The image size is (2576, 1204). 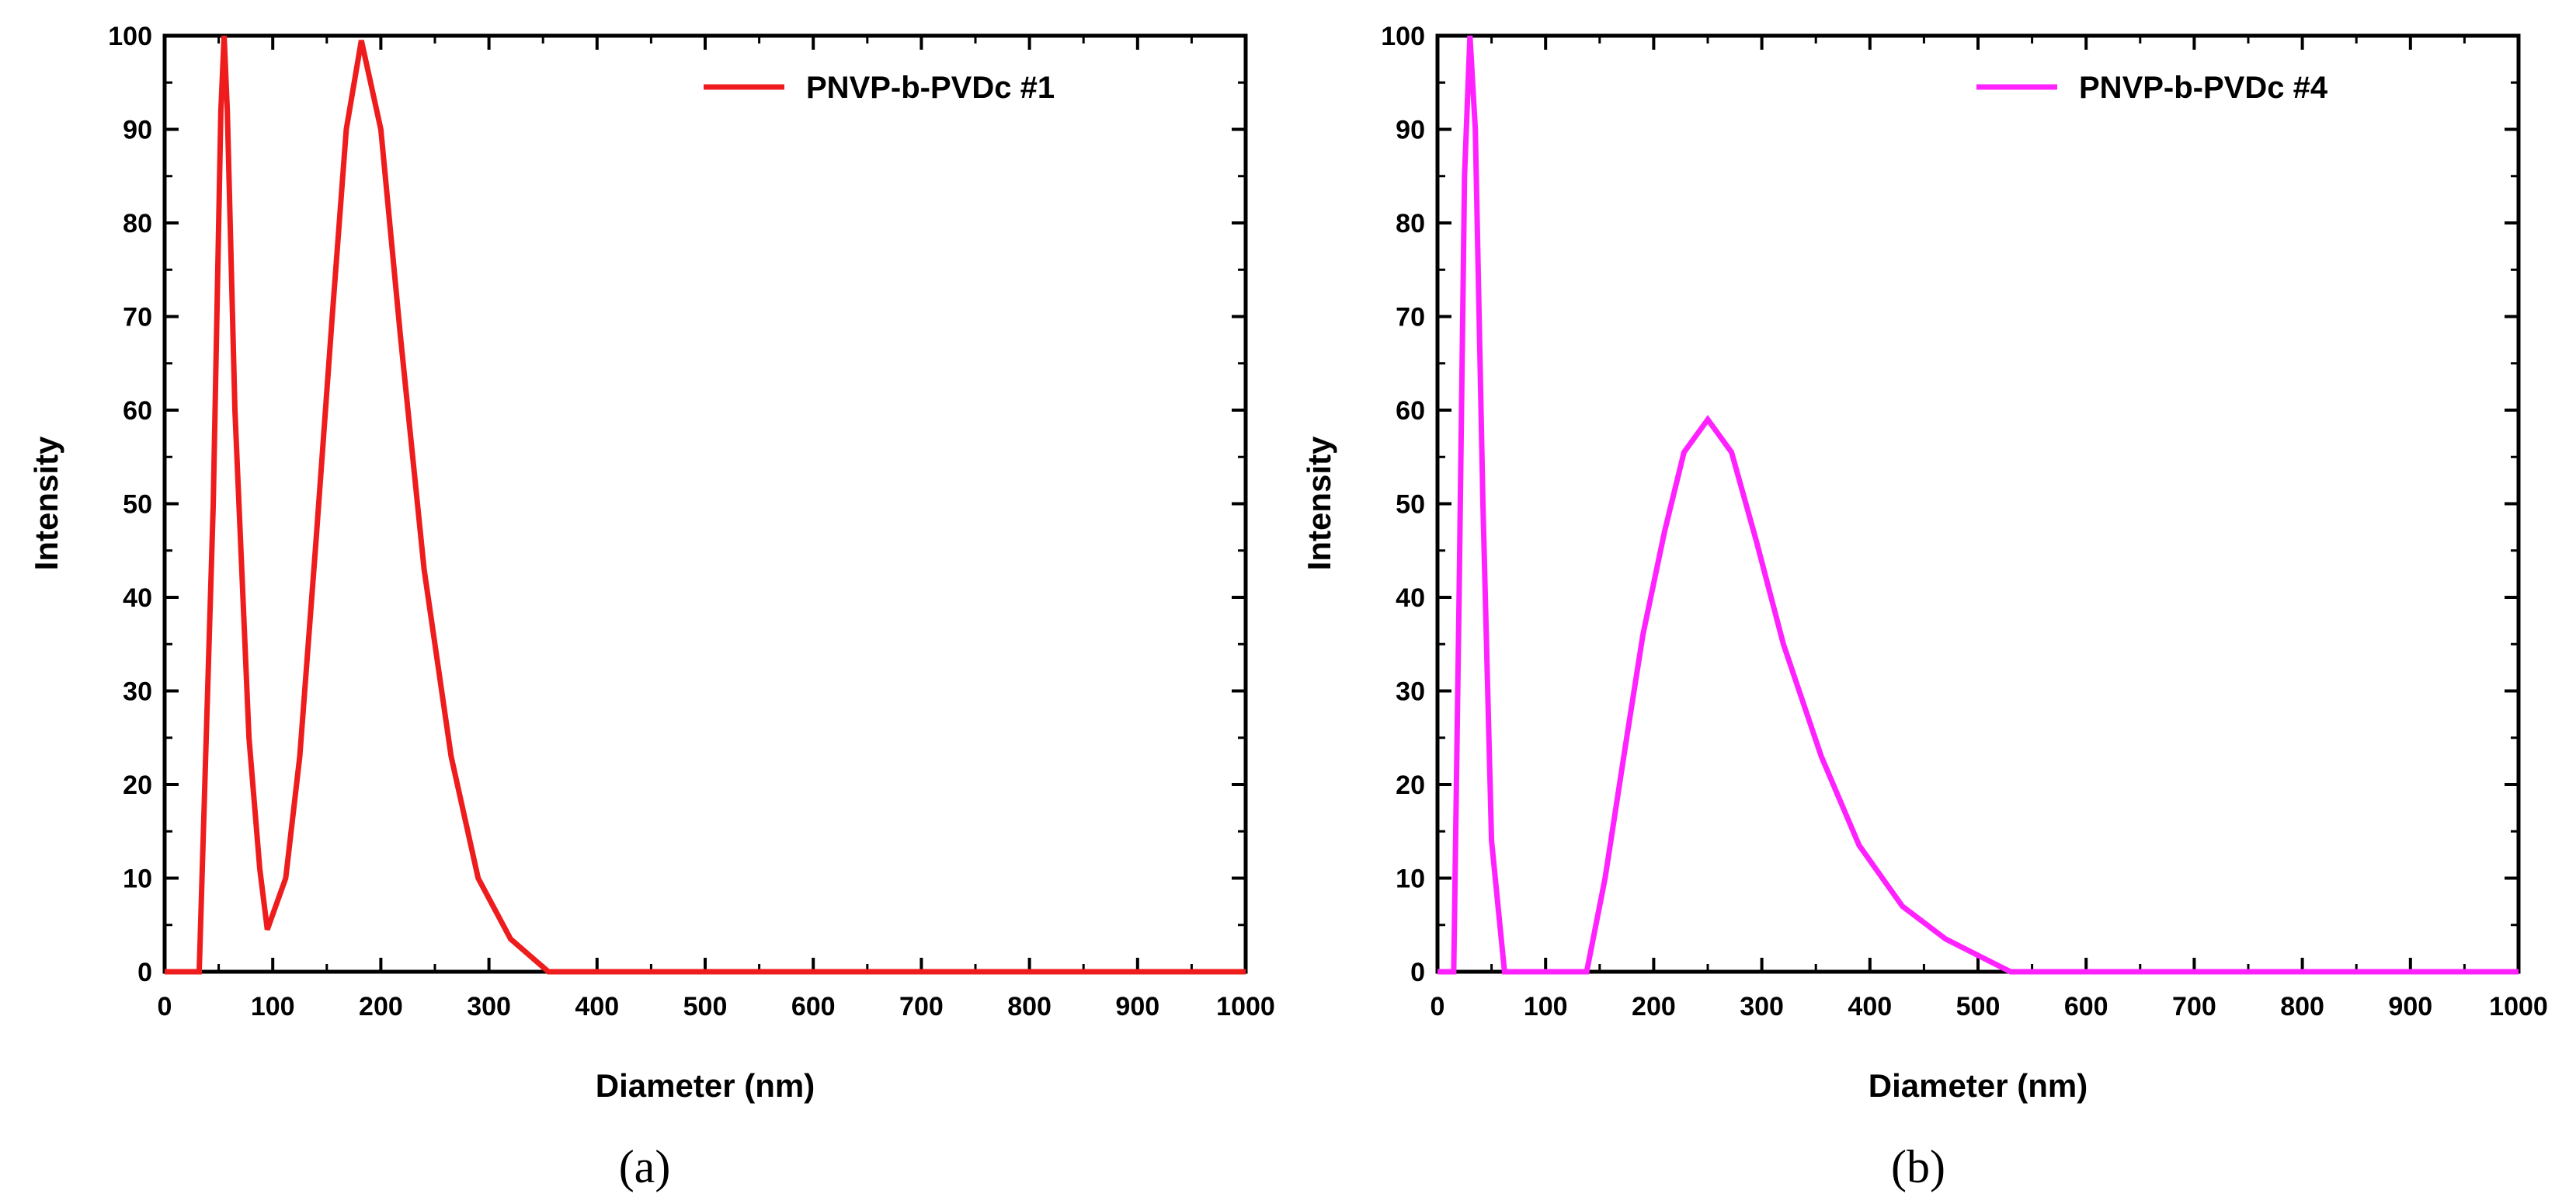 I want to click on x-tick-label-a-1000: 1000, so click(x=1245, y=1006).